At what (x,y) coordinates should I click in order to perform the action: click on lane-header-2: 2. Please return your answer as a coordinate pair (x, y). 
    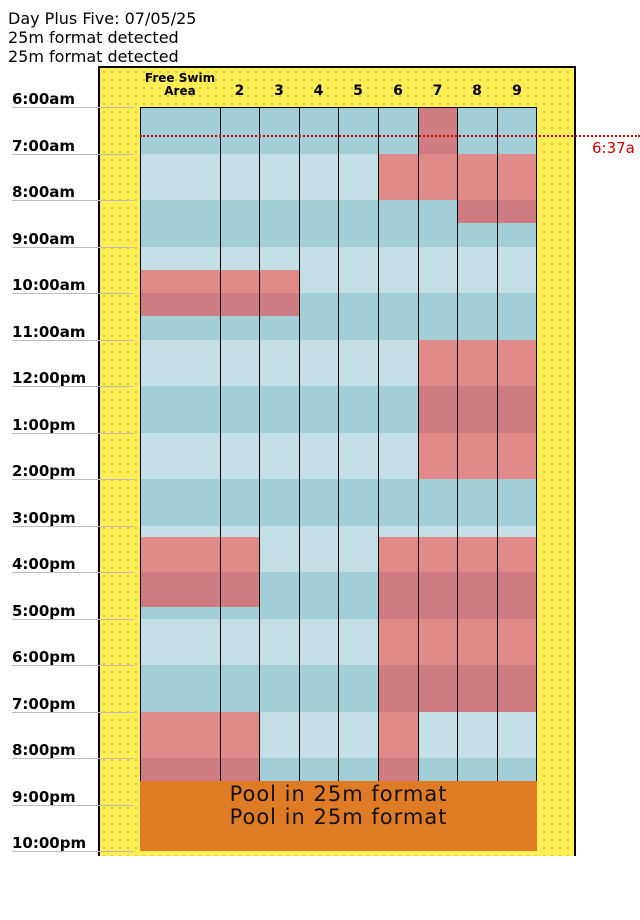
    Looking at the image, I should click on (239, 91).